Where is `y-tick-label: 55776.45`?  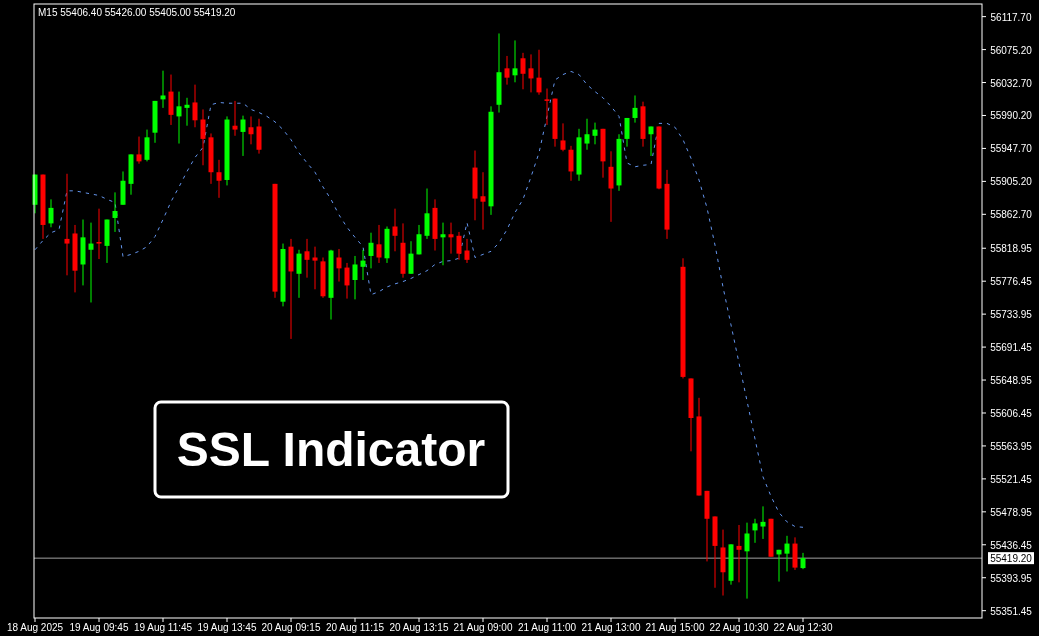
y-tick-label: 55776.45 is located at coordinates (1011, 282).